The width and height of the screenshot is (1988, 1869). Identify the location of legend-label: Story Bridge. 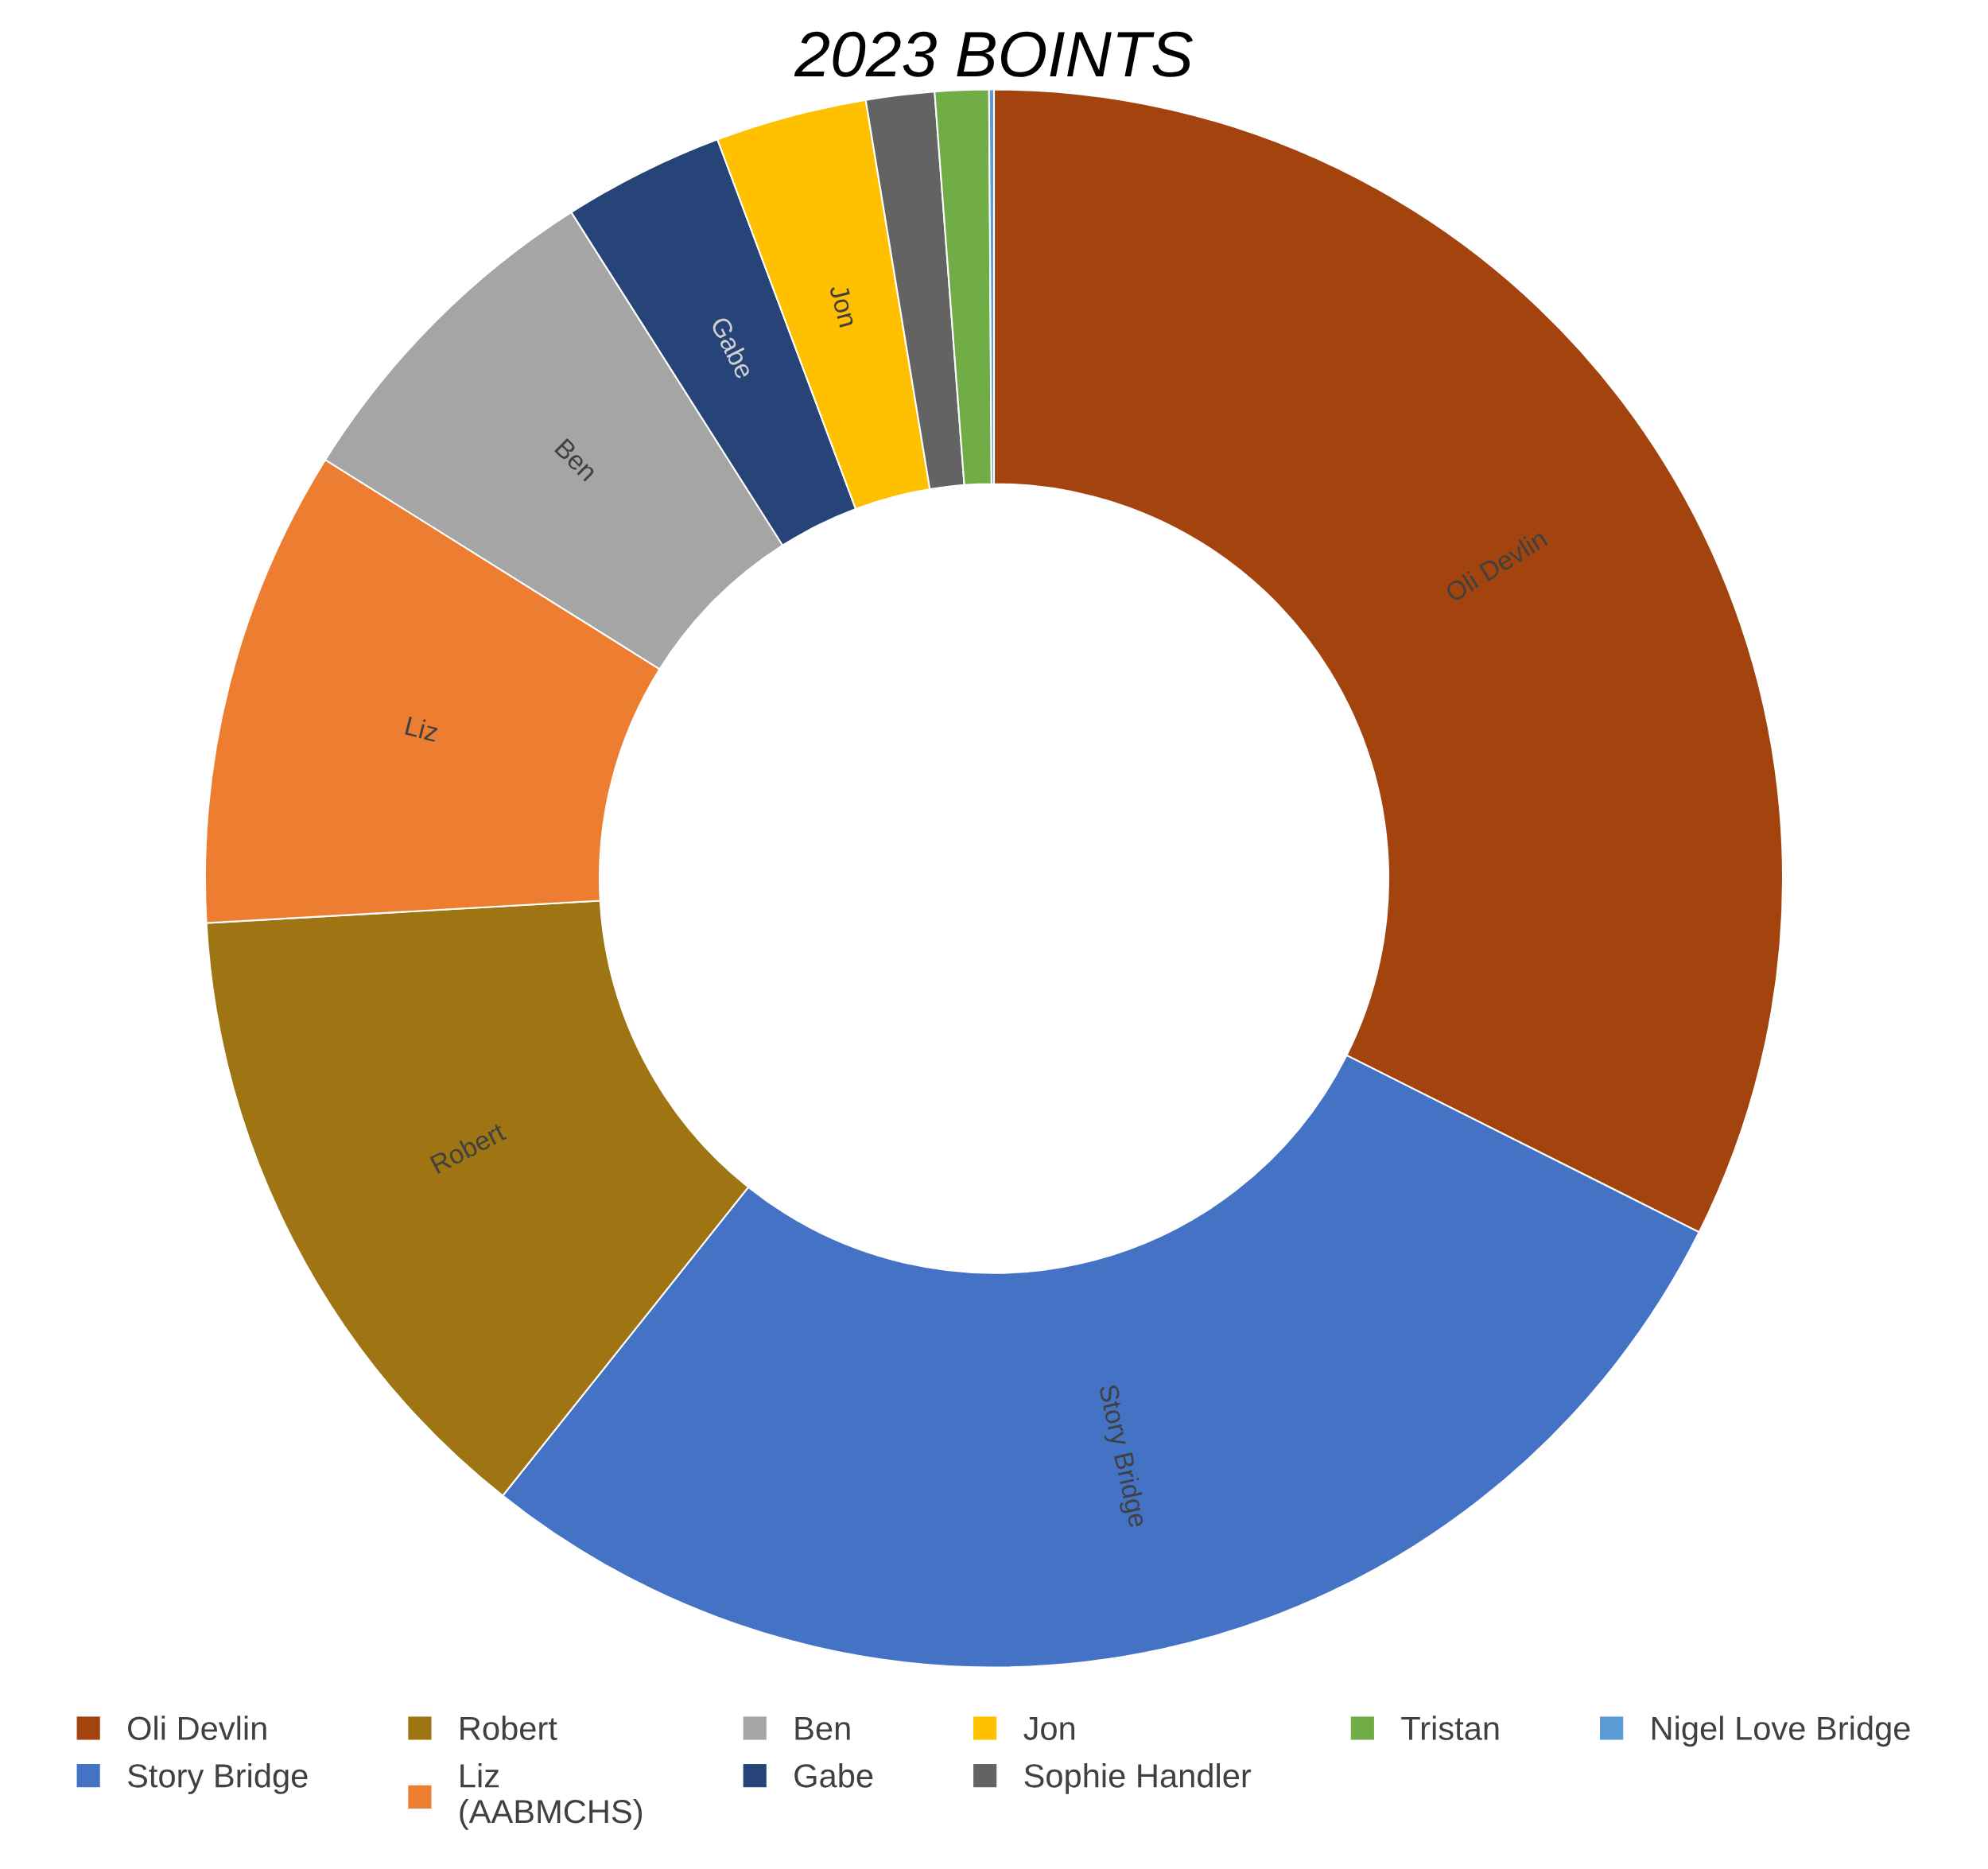
(217, 1778).